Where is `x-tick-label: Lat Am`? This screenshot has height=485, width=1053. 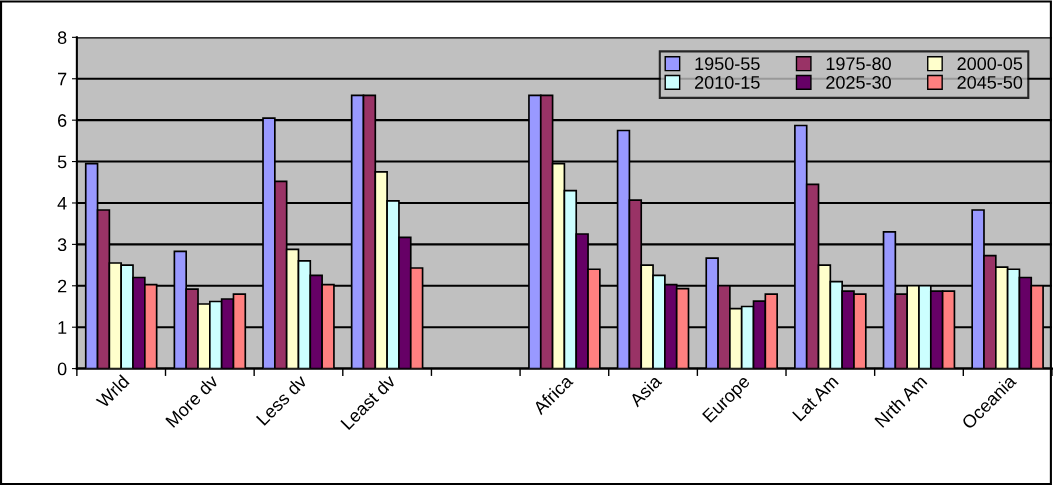 x-tick-label: Lat Am is located at coordinates (815, 398).